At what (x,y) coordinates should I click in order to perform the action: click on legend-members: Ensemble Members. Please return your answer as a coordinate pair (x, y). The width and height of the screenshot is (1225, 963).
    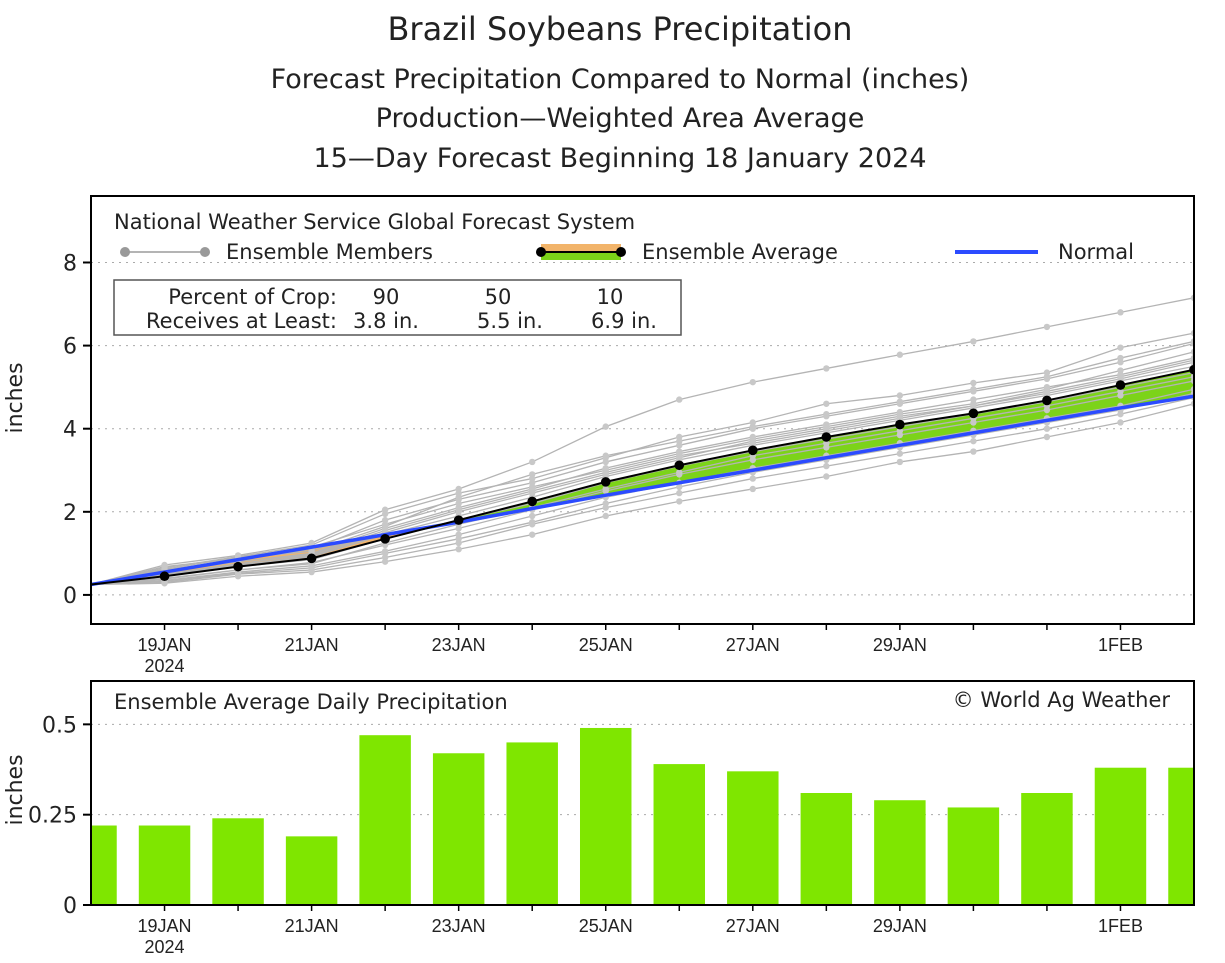
    Looking at the image, I should click on (276, 252).